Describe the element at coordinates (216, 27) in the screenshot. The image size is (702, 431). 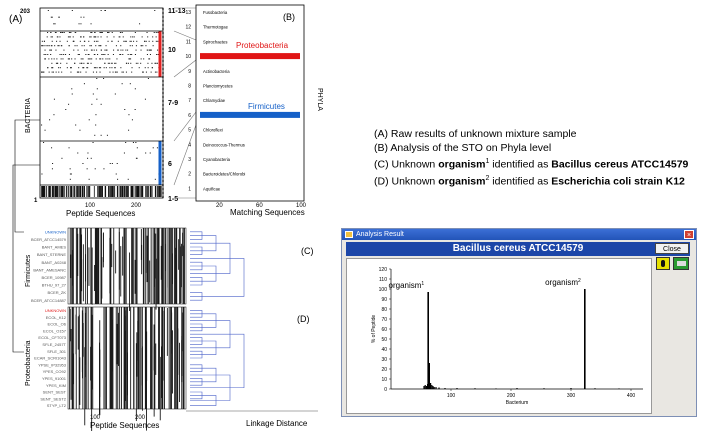
I see `phyla-label-thermotogae: Thermotogae` at that location.